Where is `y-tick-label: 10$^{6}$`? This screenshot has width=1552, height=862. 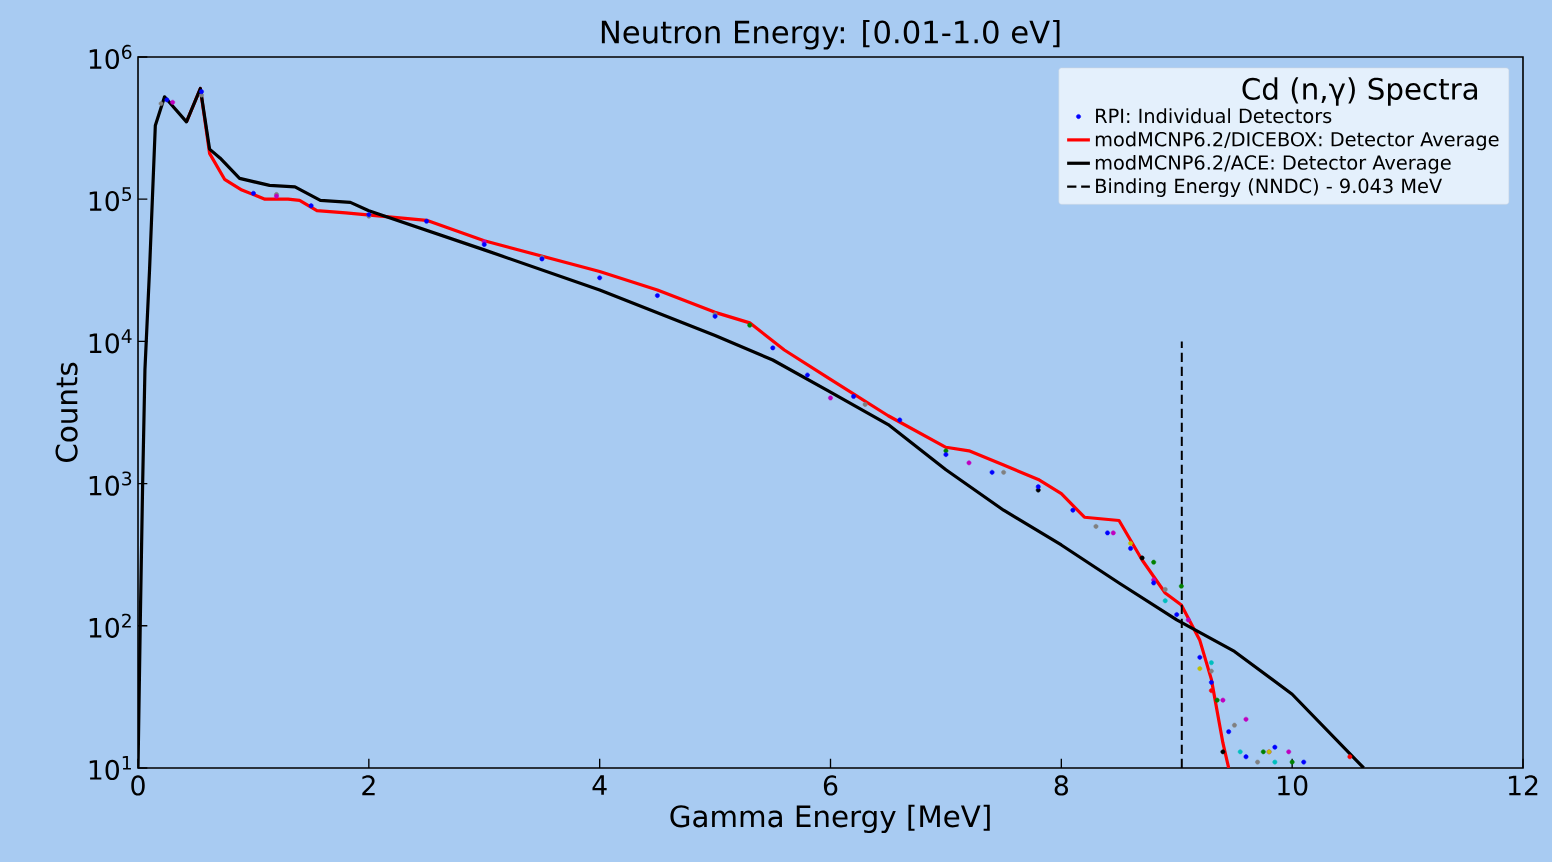
y-tick-label: 10$^{6}$ is located at coordinates (110, 57).